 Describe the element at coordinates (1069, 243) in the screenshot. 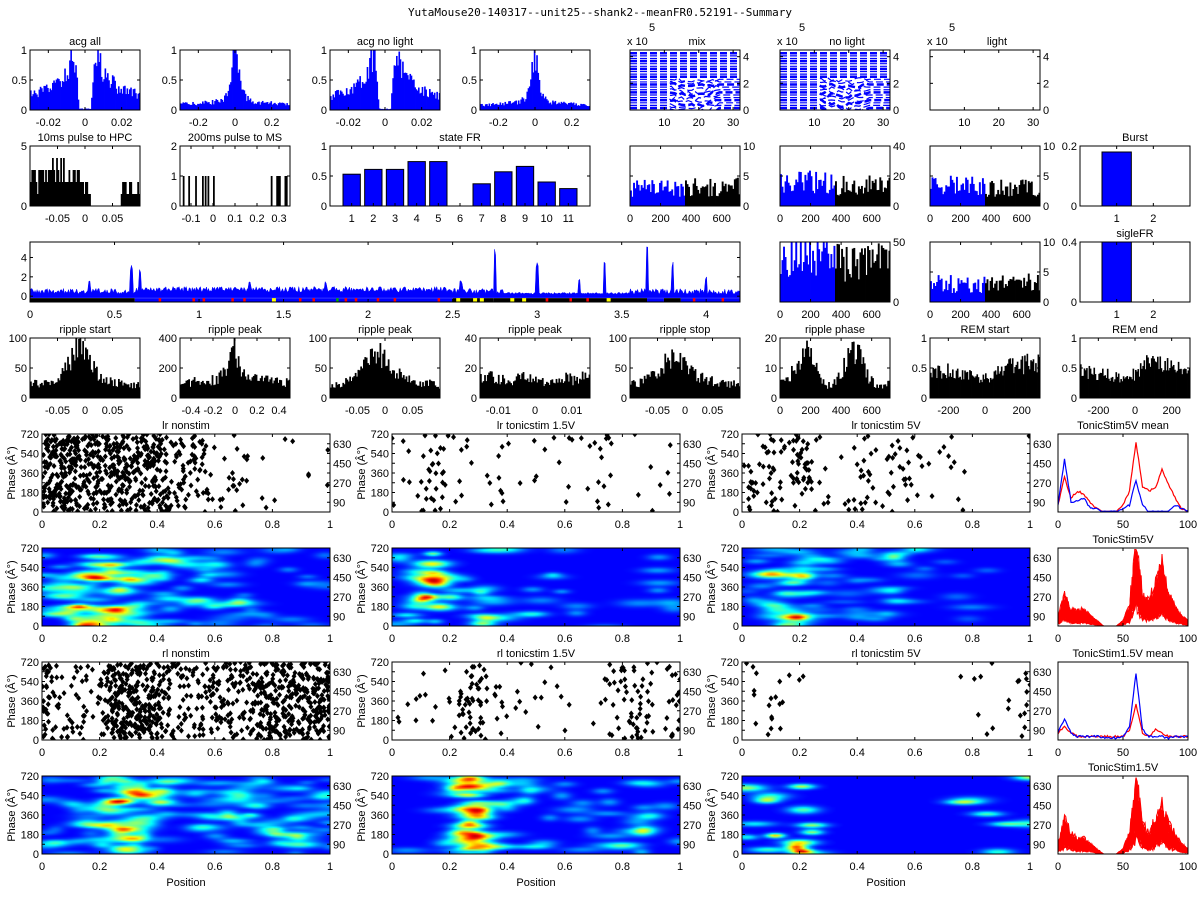

I see `y-tick-label: 0.4` at that location.